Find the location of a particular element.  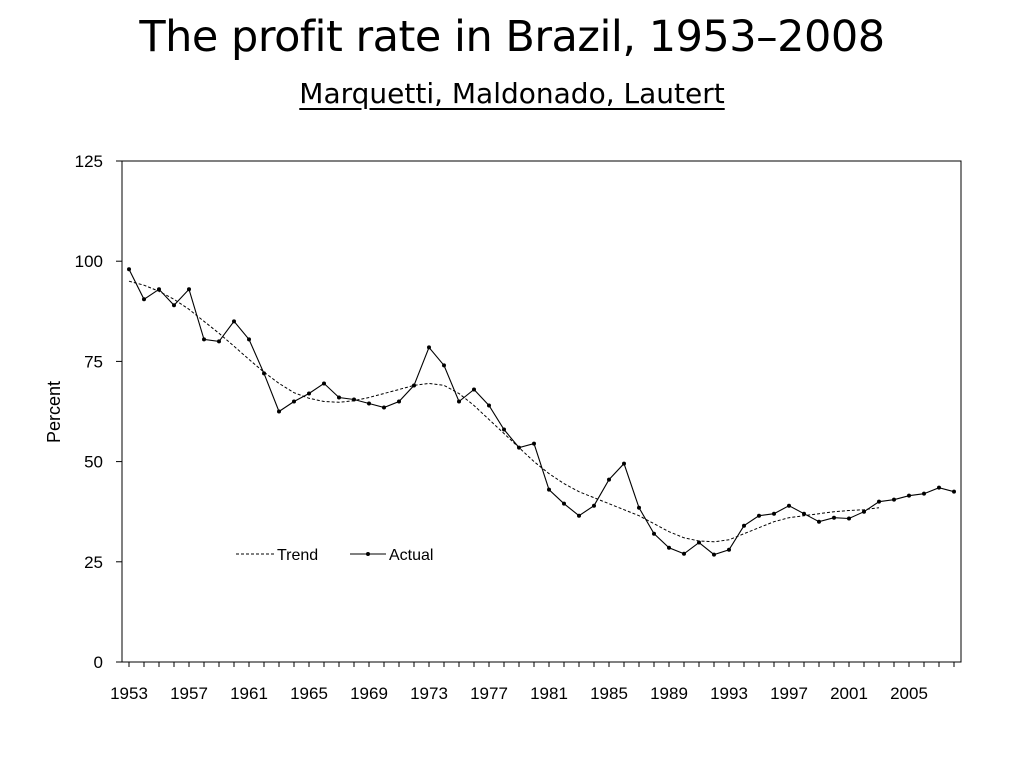

x-tick-label: 1969 is located at coordinates (369, 693).